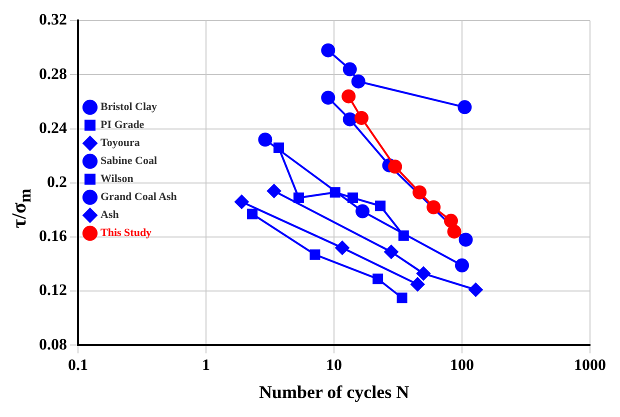  I want to click on legend-label: This Study, so click(126, 233).